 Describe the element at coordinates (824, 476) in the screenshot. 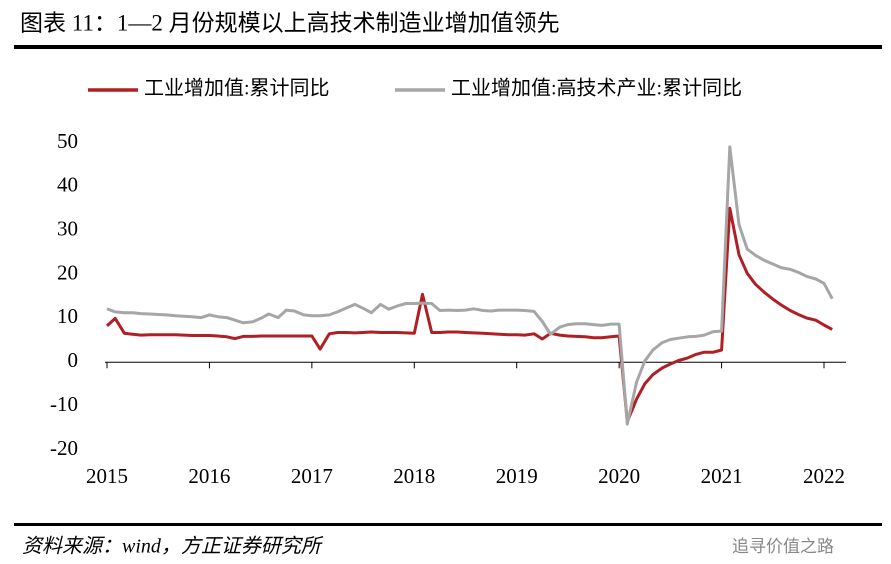

I see `x-tick-label: 2022` at that location.